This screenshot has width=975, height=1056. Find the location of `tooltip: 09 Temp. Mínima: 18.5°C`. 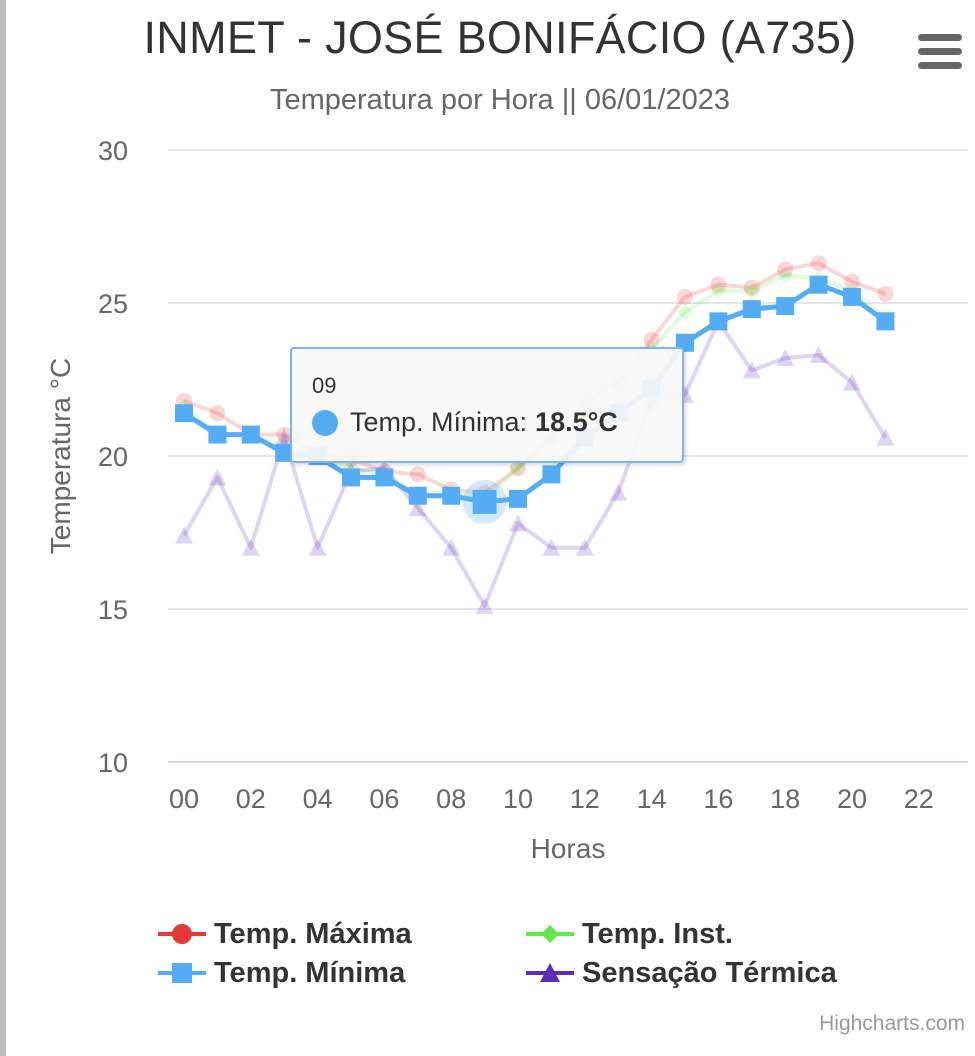

tooltip: 09 Temp. Mínima: 18.5°C is located at coordinates (487, 405).